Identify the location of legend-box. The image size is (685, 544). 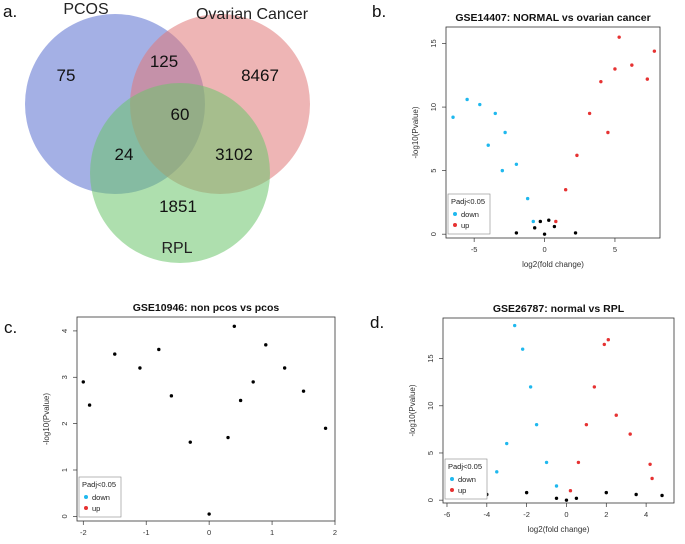
(469, 214).